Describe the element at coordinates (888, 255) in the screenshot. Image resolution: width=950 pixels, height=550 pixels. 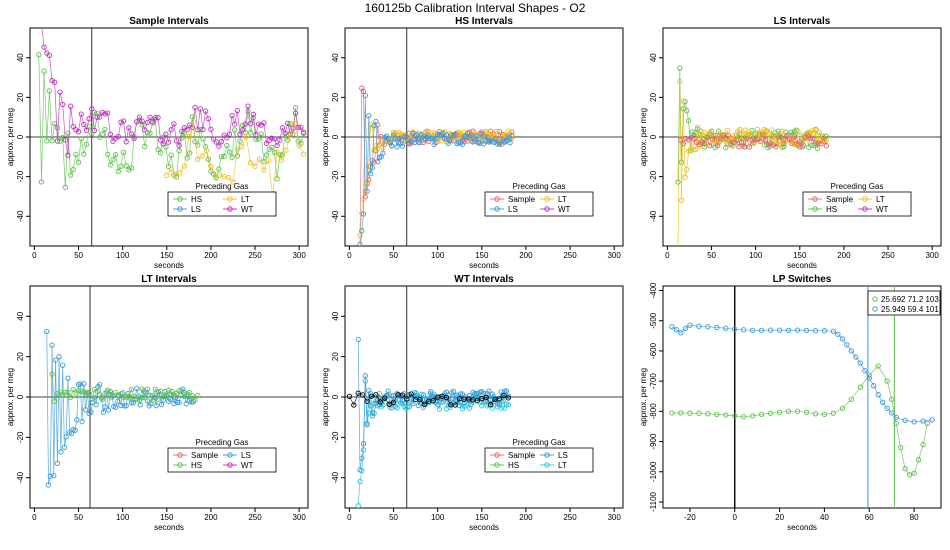
I see `x-tick-label: 250` at that location.